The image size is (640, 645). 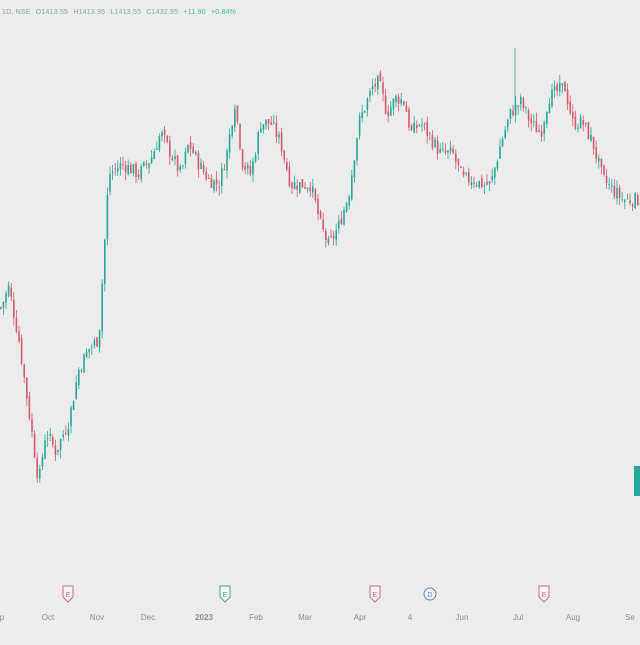 What do you see at coordinates (125, 12) in the screenshot?
I see `legend-low: L1413.55` at bounding box center [125, 12].